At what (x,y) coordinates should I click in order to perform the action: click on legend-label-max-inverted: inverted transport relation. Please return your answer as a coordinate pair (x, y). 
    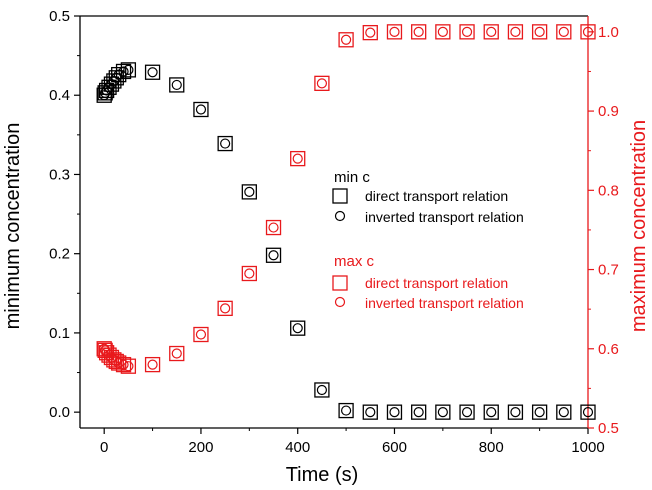
    Looking at the image, I should click on (444, 303).